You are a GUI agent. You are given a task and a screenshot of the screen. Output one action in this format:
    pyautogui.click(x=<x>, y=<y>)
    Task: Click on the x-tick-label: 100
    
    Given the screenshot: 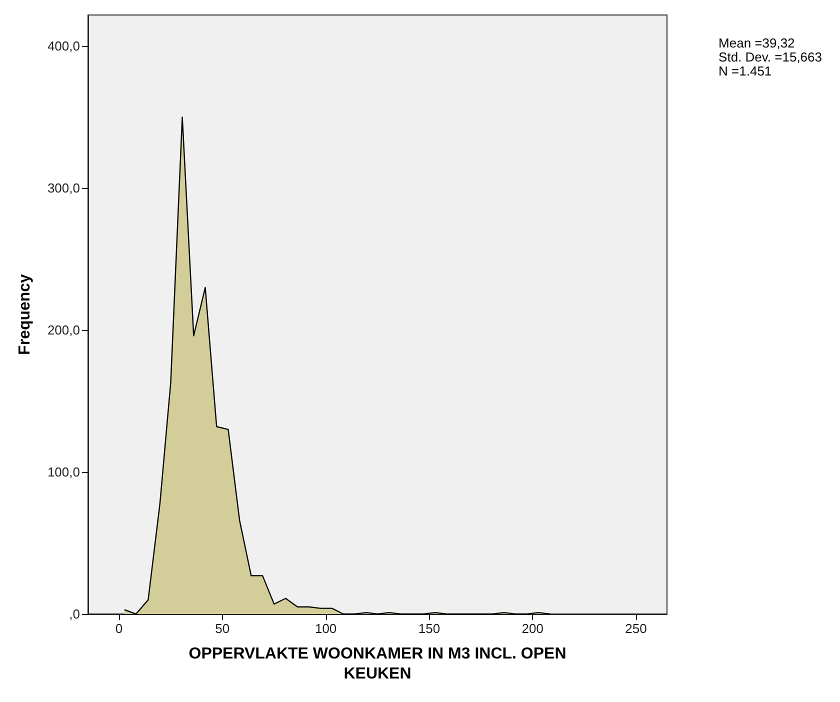 What is the action you would take?
    pyautogui.click(x=325, y=628)
    